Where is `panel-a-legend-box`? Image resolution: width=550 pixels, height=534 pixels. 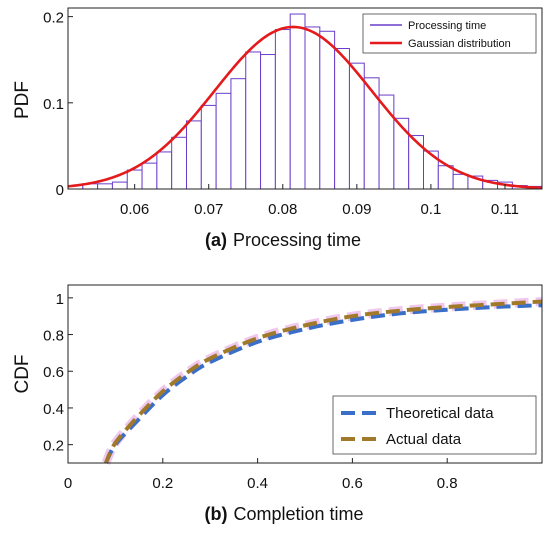 panel-a-legend-box is located at coordinates (449, 33).